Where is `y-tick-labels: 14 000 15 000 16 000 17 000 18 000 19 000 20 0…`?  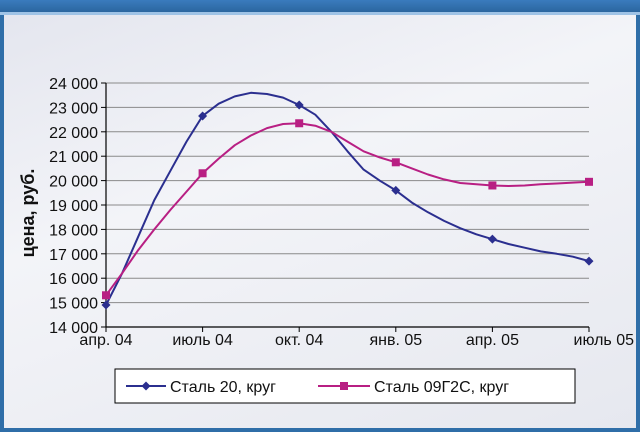 y-tick-labels: 14 000 15 000 16 000 17 000 18 000 19 000 20 0… is located at coordinates (73, 206).